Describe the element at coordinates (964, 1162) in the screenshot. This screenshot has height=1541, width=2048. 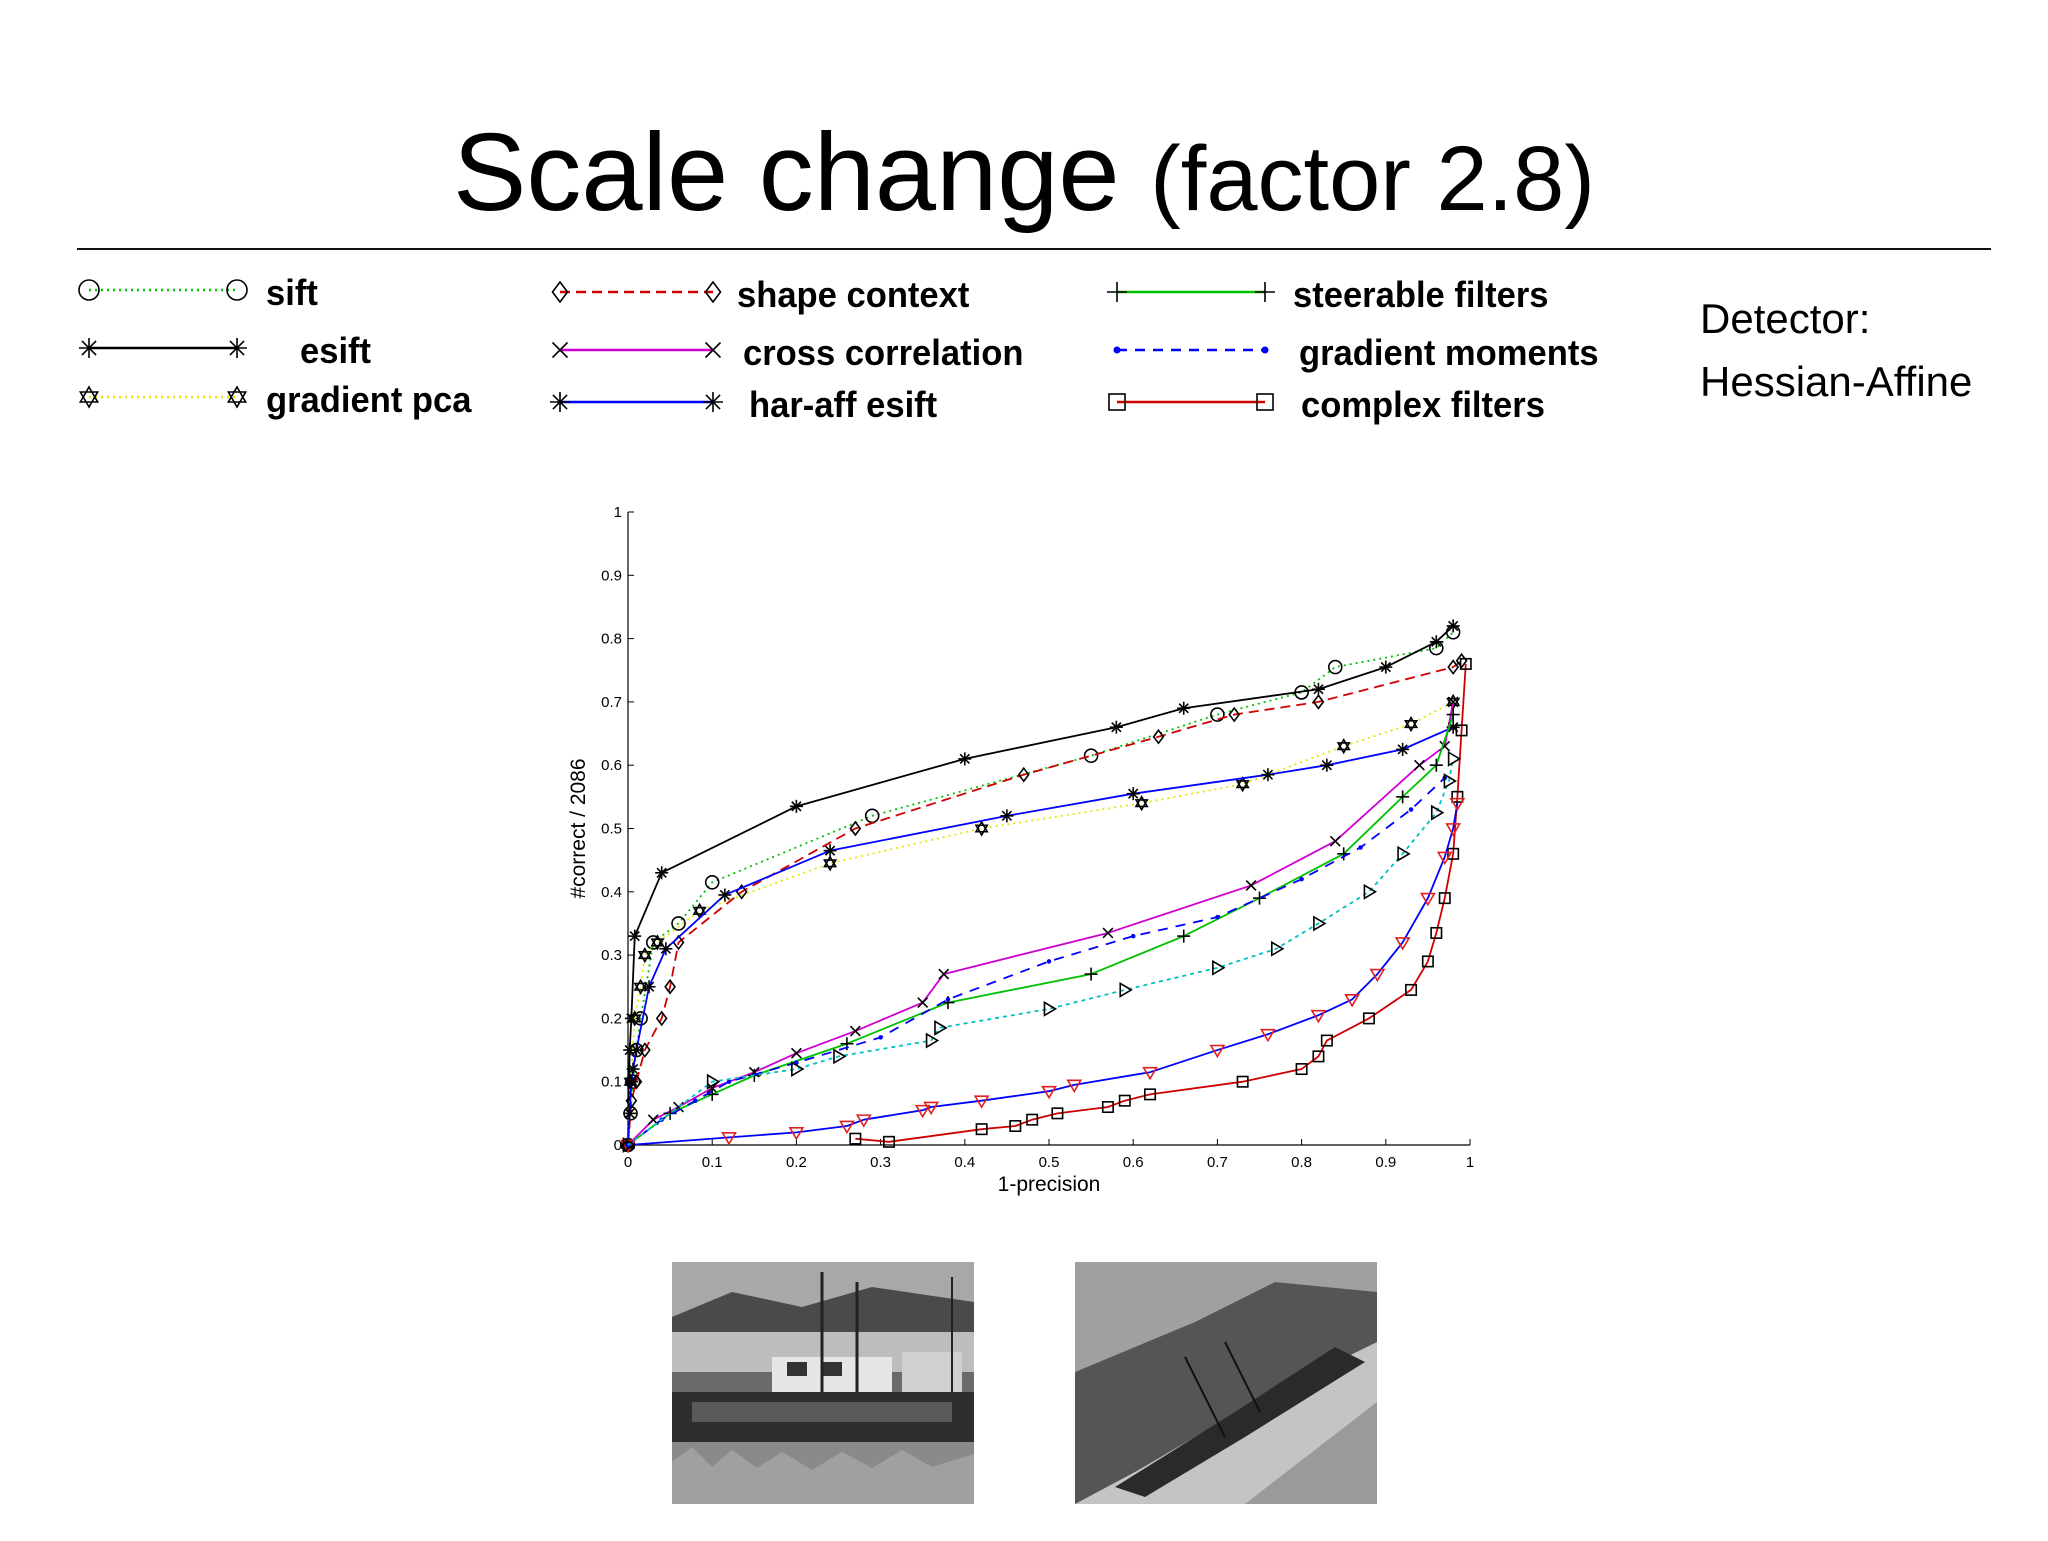
I see `x-tick-label: 0.4` at that location.